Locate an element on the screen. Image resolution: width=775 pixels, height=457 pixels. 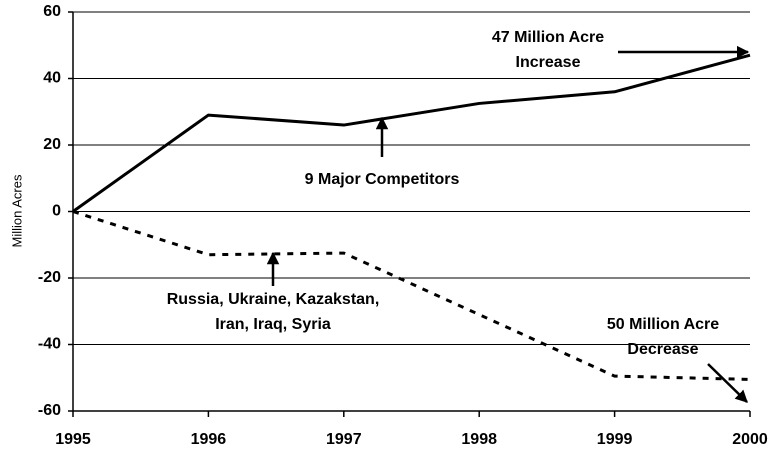
annotation: 50 Million Acre is located at coordinates (663, 324).